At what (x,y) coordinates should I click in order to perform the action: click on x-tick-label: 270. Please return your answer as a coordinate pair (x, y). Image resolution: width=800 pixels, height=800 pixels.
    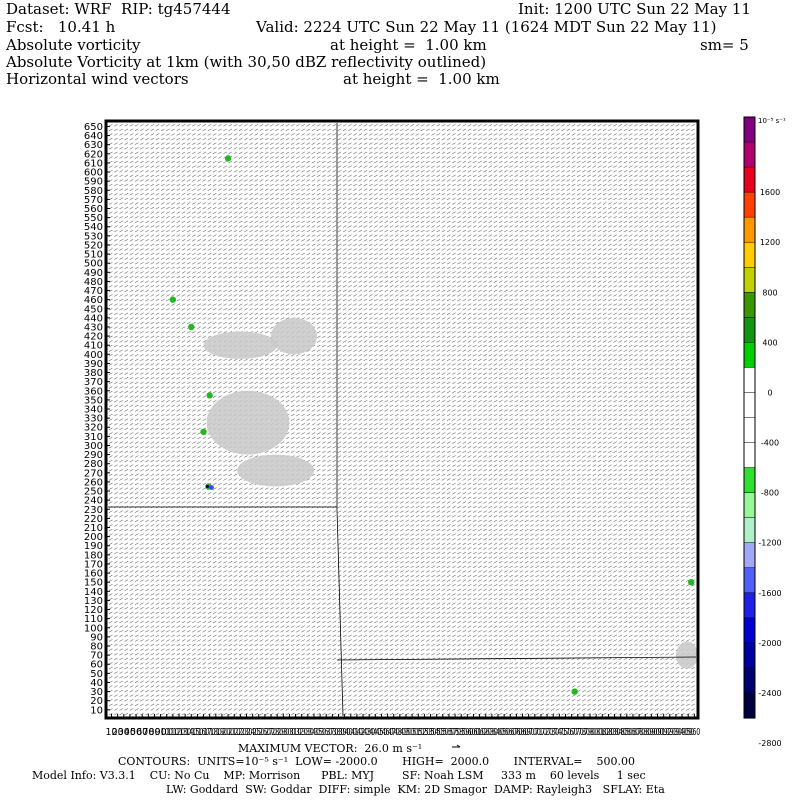
    Looking at the image, I should click on (271, 732).